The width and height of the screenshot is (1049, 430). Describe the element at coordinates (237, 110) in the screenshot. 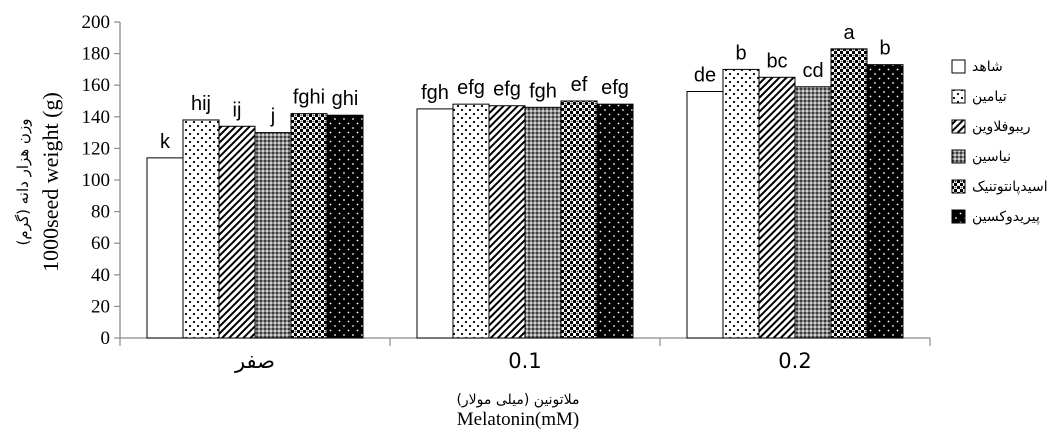

I see `significance-label: ij` at that location.